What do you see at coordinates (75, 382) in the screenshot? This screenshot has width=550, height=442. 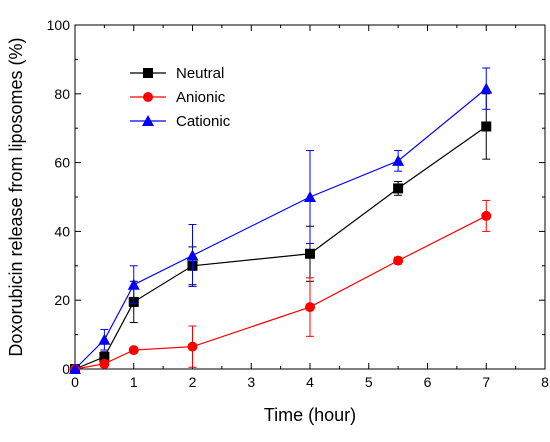 I see `x-tick-label: 0` at bounding box center [75, 382].